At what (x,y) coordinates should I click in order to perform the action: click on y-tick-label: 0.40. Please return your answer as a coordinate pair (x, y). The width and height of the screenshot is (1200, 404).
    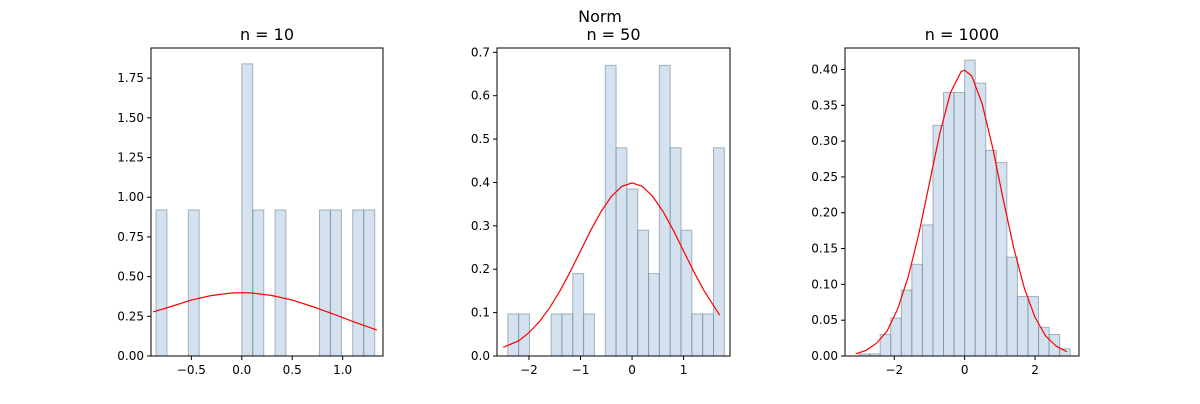
    Looking at the image, I should click on (824, 69).